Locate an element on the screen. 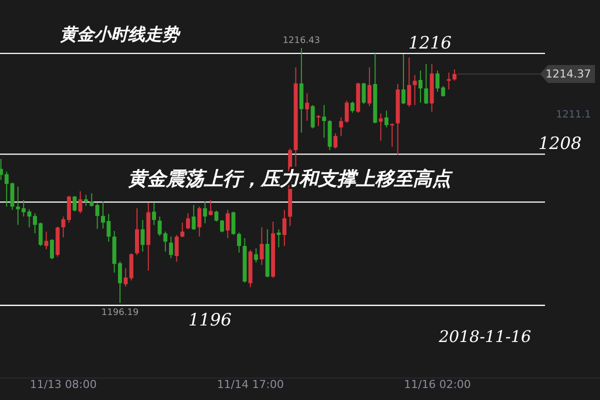 Image resolution: width=600 pixels, height=400 pixels. annotation: 1196.19 is located at coordinates (120, 313).